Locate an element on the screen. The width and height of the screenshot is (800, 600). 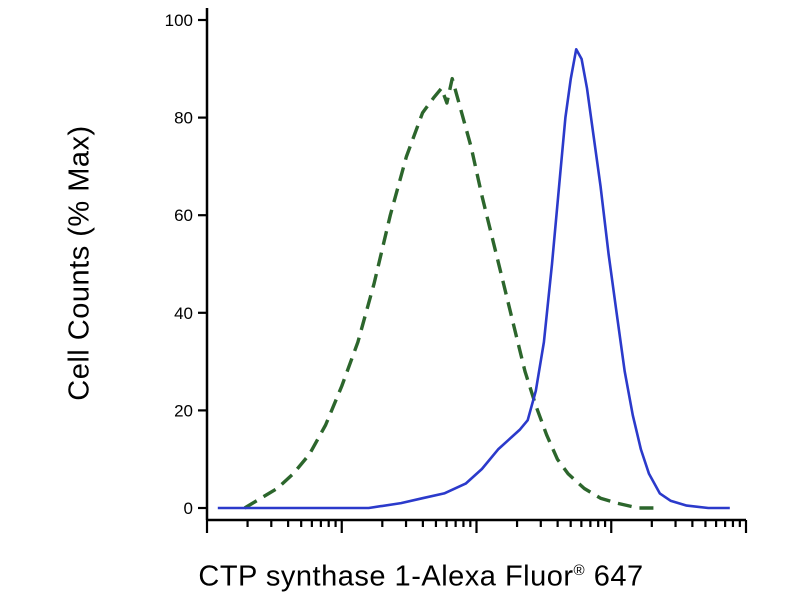
y-tick-label: 20 is located at coordinates (183, 410).